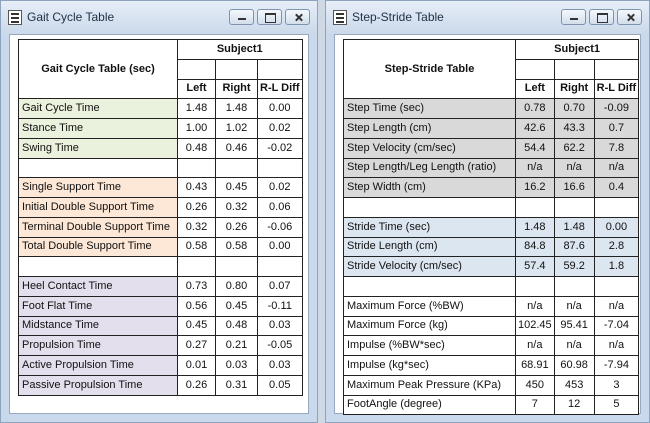 Image resolution: width=650 pixels, height=423 pixels. Describe the element at coordinates (491, 128) in the screenshot. I see `table-row: Step Length (cm) 42.6 43.3 0.7` at that location.